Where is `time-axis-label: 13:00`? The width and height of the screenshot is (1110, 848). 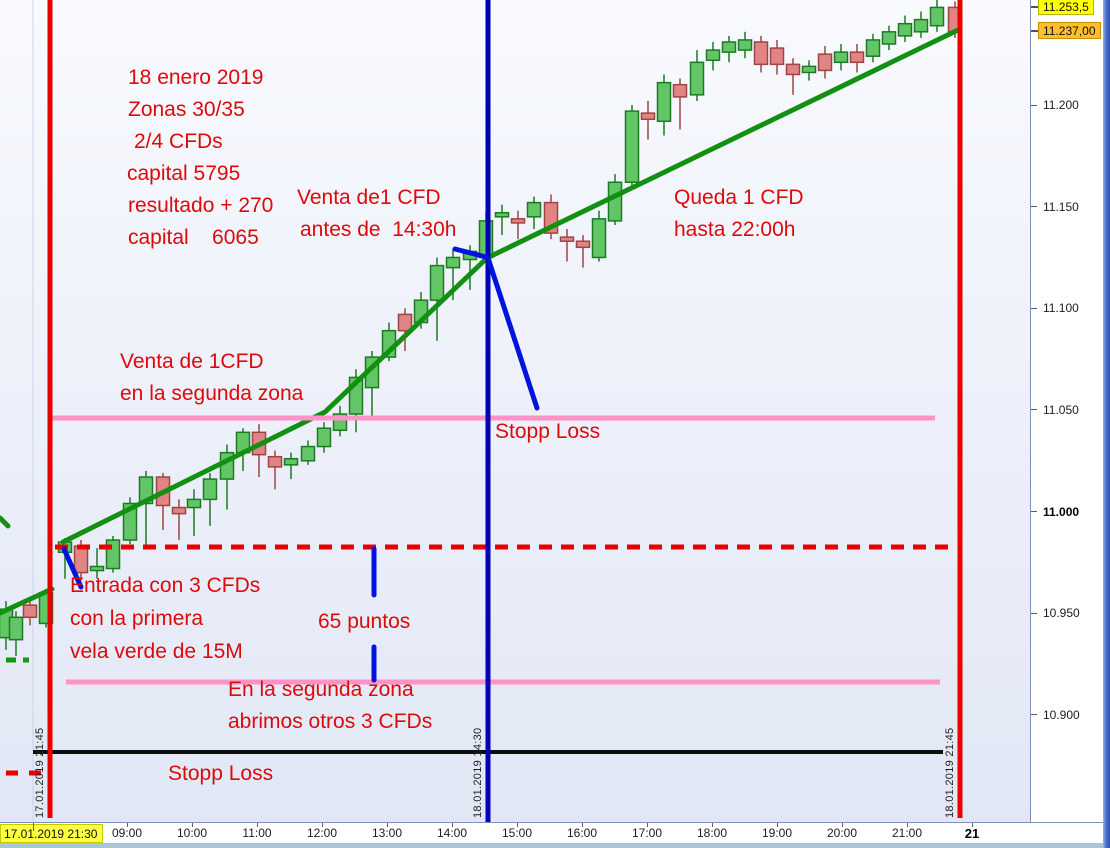
time-axis-label: 13:00 is located at coordinates (387, 833).